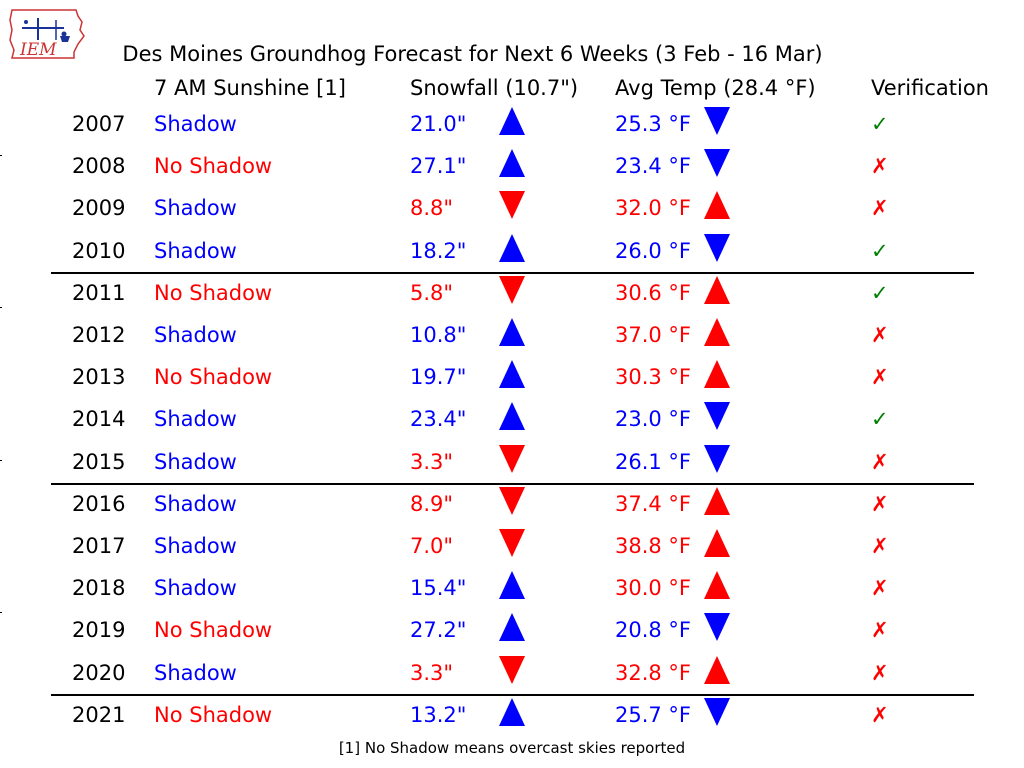 This screenshot has width=1024, height=768. I want to click on row-temp: 26.0 °F, so click(653, 250).